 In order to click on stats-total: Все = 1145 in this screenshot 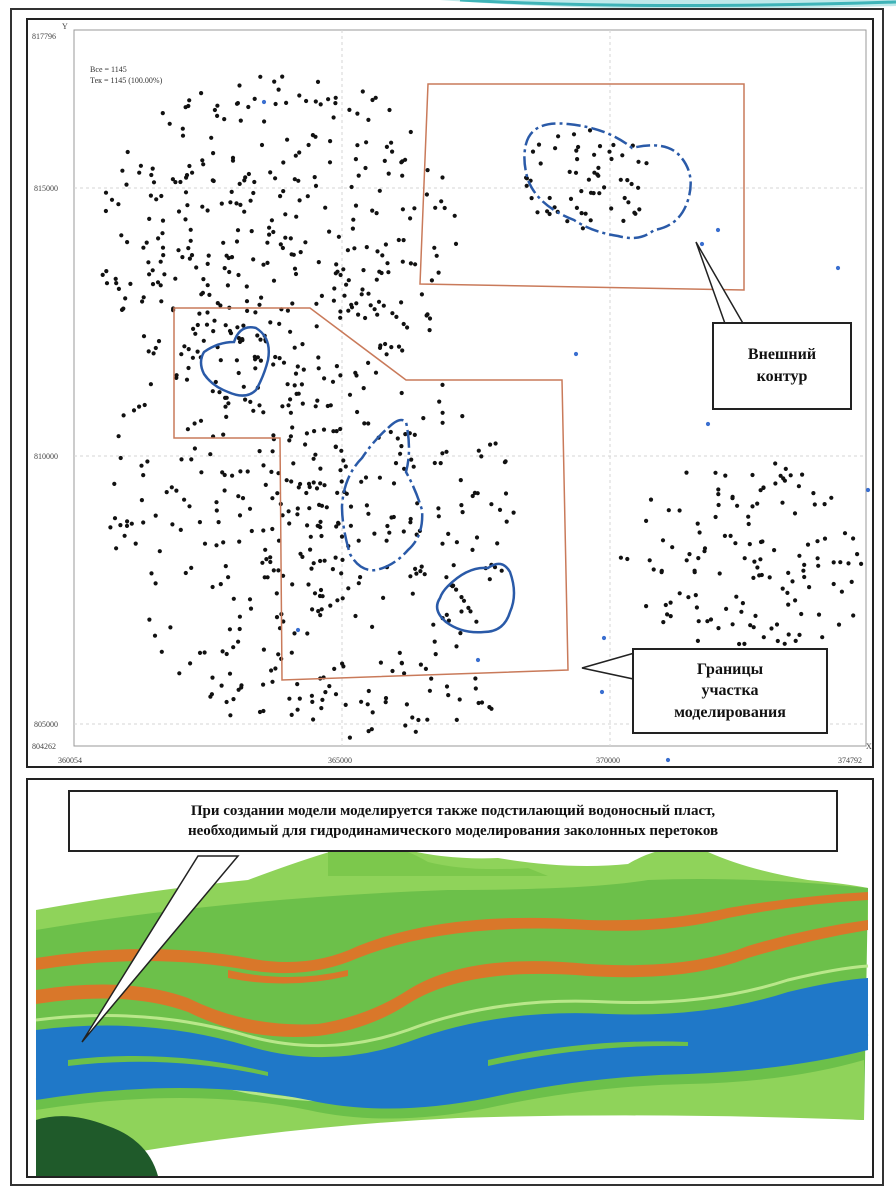, I will do `click(108, 69)`.